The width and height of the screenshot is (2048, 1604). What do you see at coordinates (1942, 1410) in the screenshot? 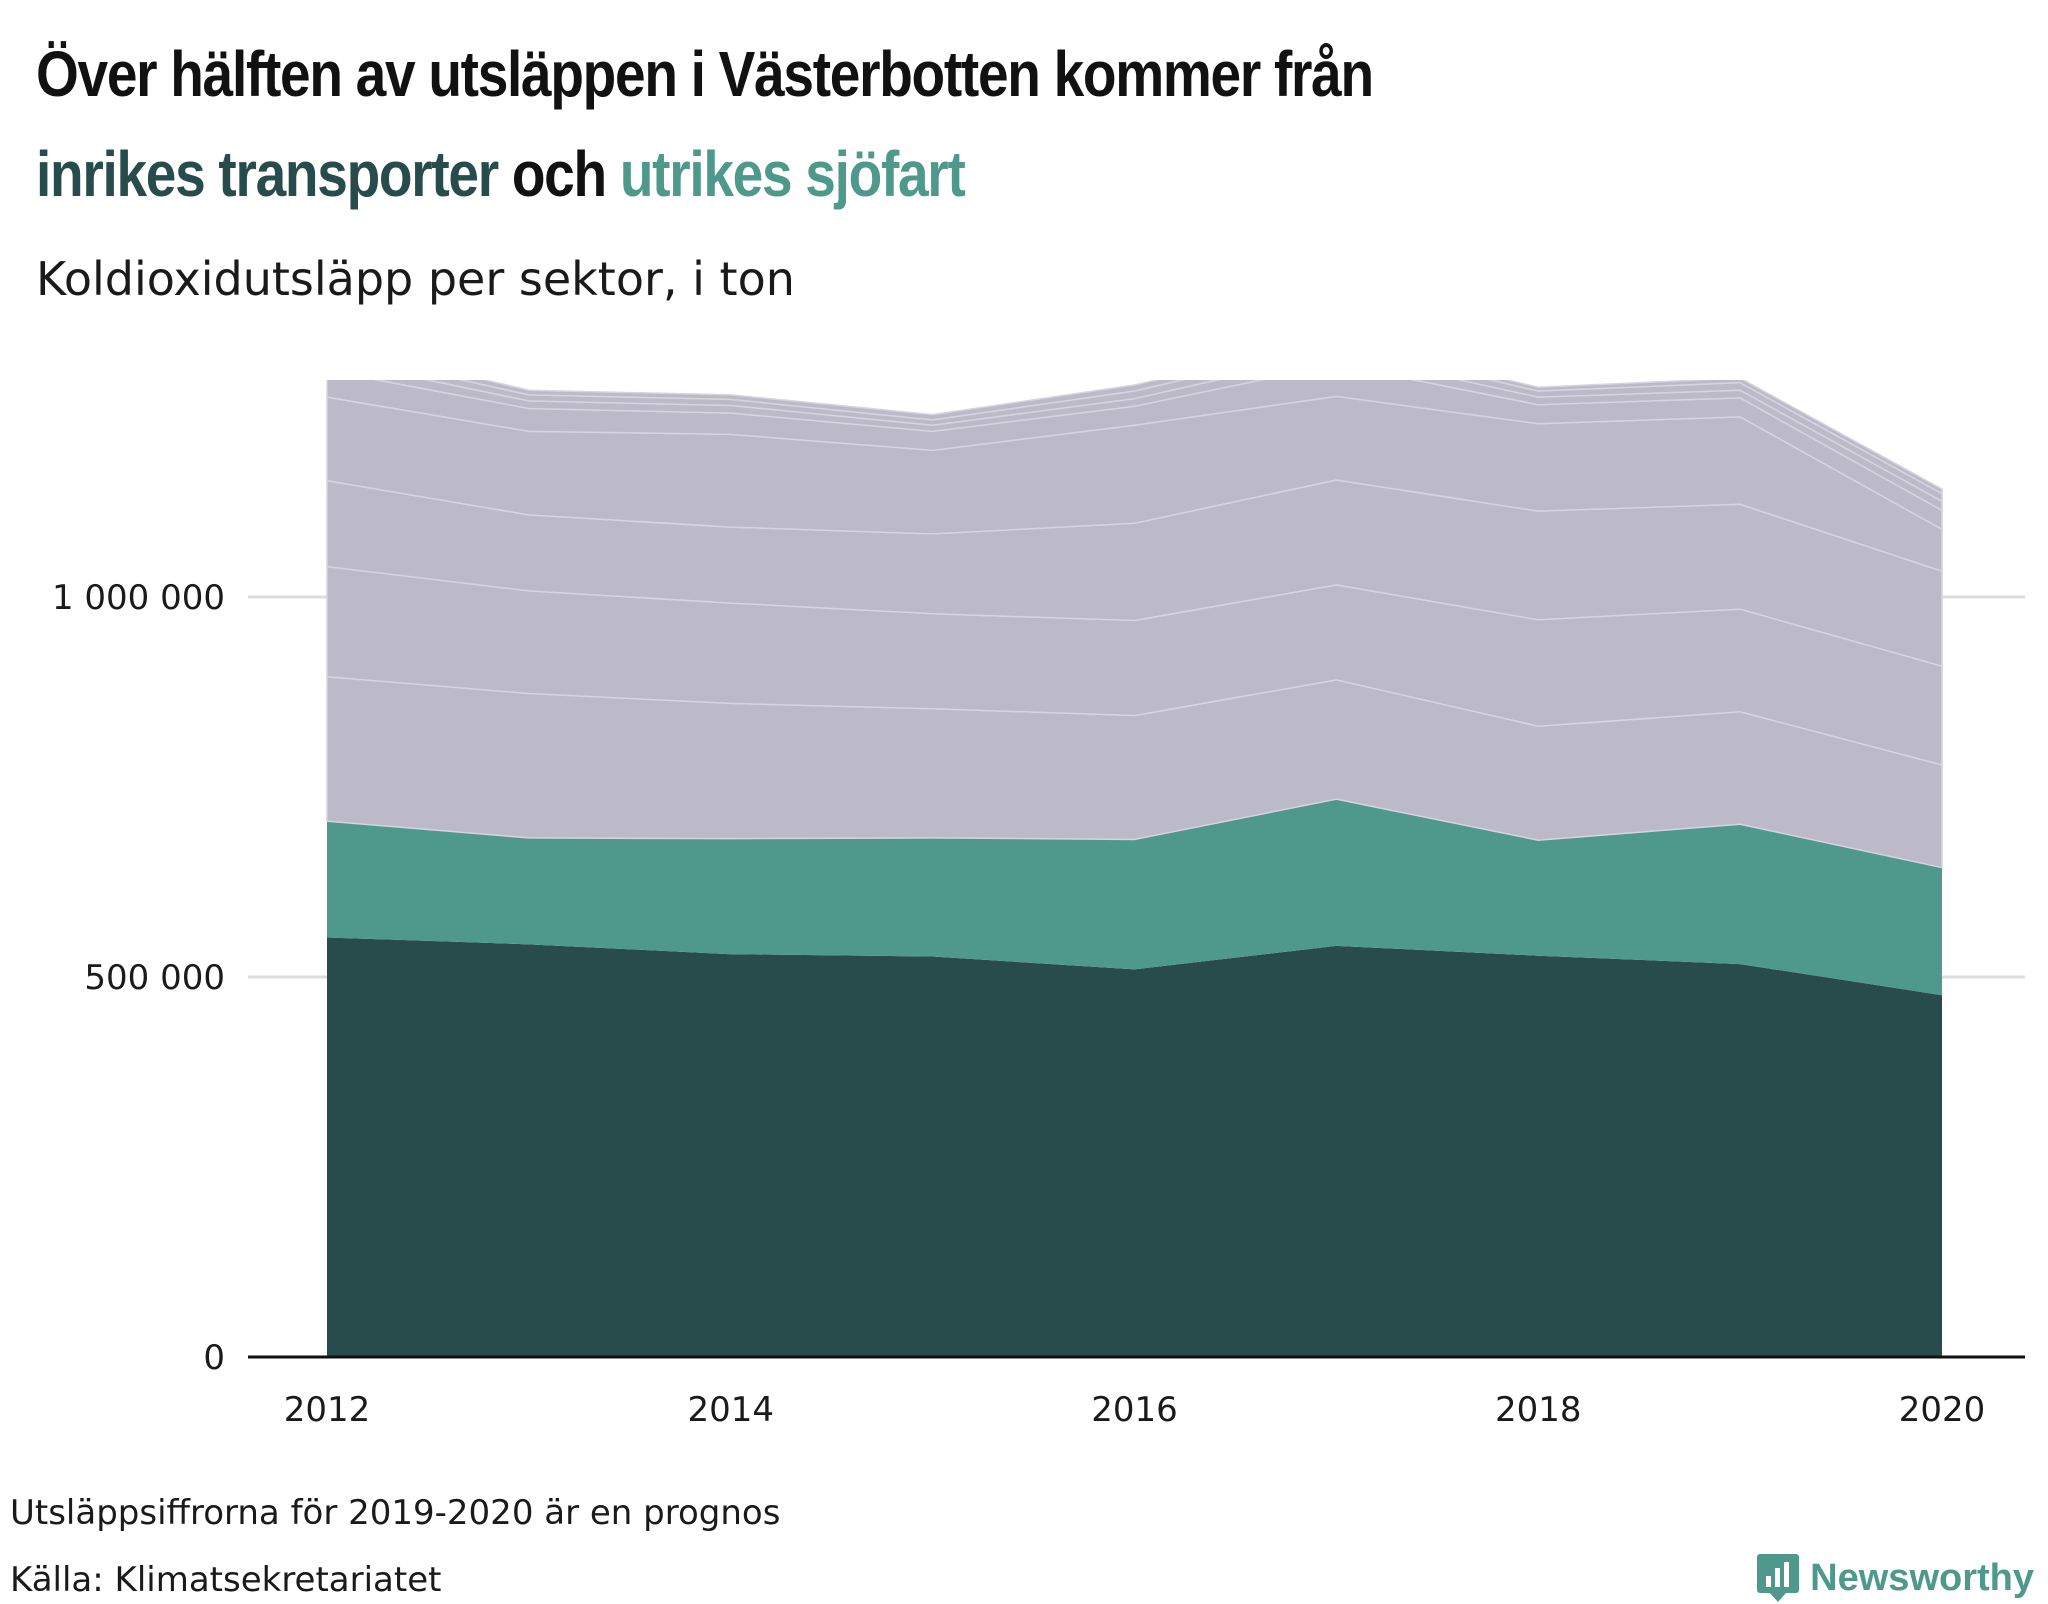
I see `x-tick-label: 2020` at bounding box center [1942, 1410].